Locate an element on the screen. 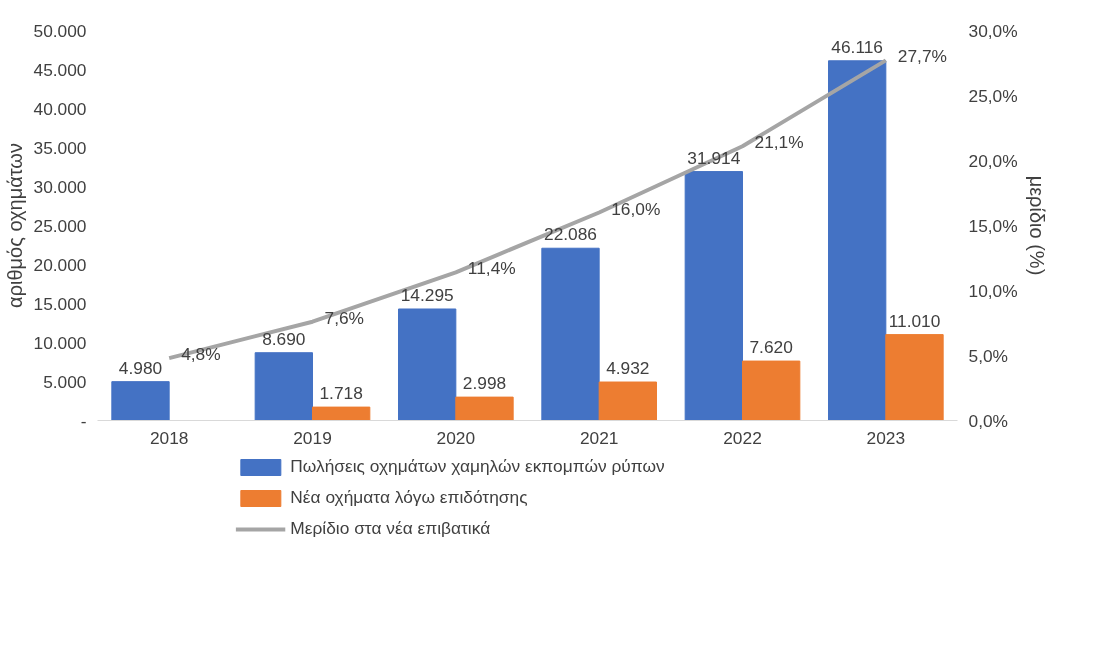 Image resolution: width=1105 pixels, height=660 pixels. y2-tick-label: 20,0% is located at coordinates (993, 160).